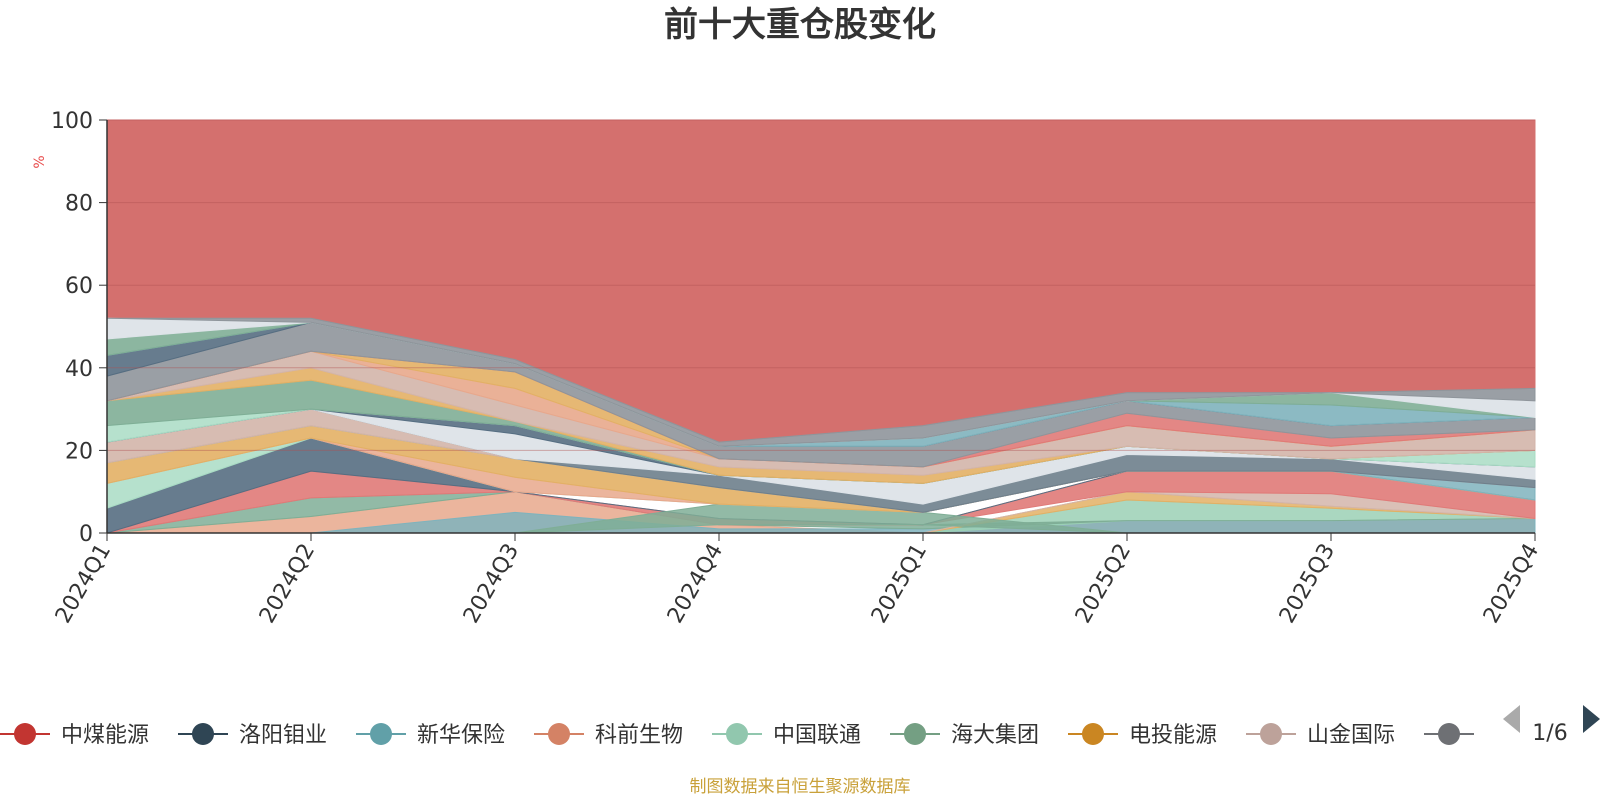 Image resolution: width=1600 pixels, height=800 pixels. I want to click on y-tick-label-20: 20, so click(79, 451).